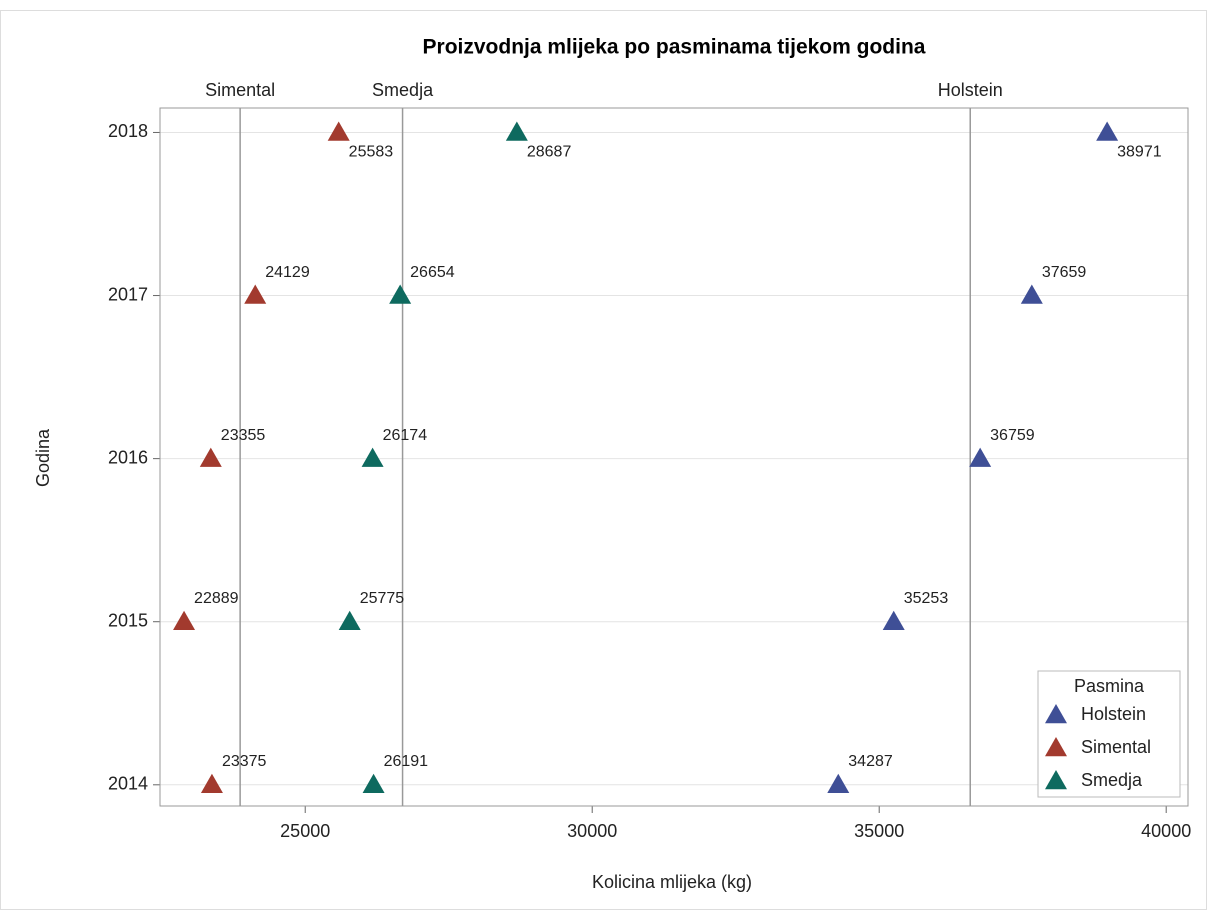 The height and width of the screenshot is (911, 1208). What do you see at coordinates (128, 620) in the screenshot?
I see `y-tick-label: 2015` at bounding box center [128, 620].